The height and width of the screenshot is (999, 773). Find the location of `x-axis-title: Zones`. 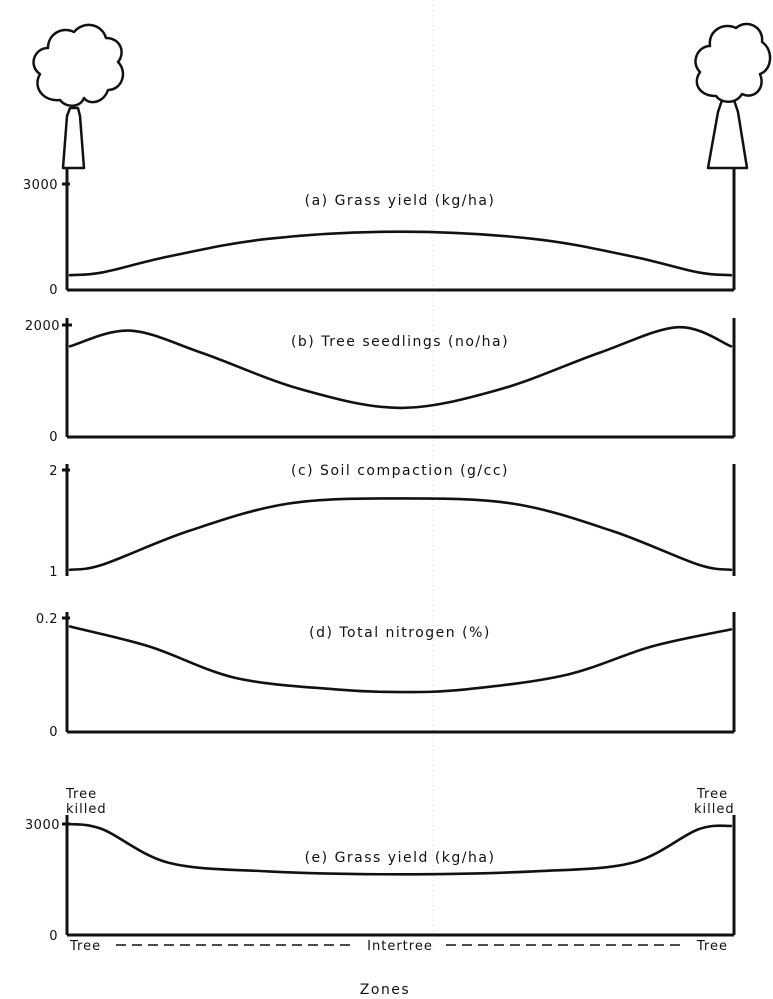

x-axis-title: Zones is located at coordinates (385, 990).